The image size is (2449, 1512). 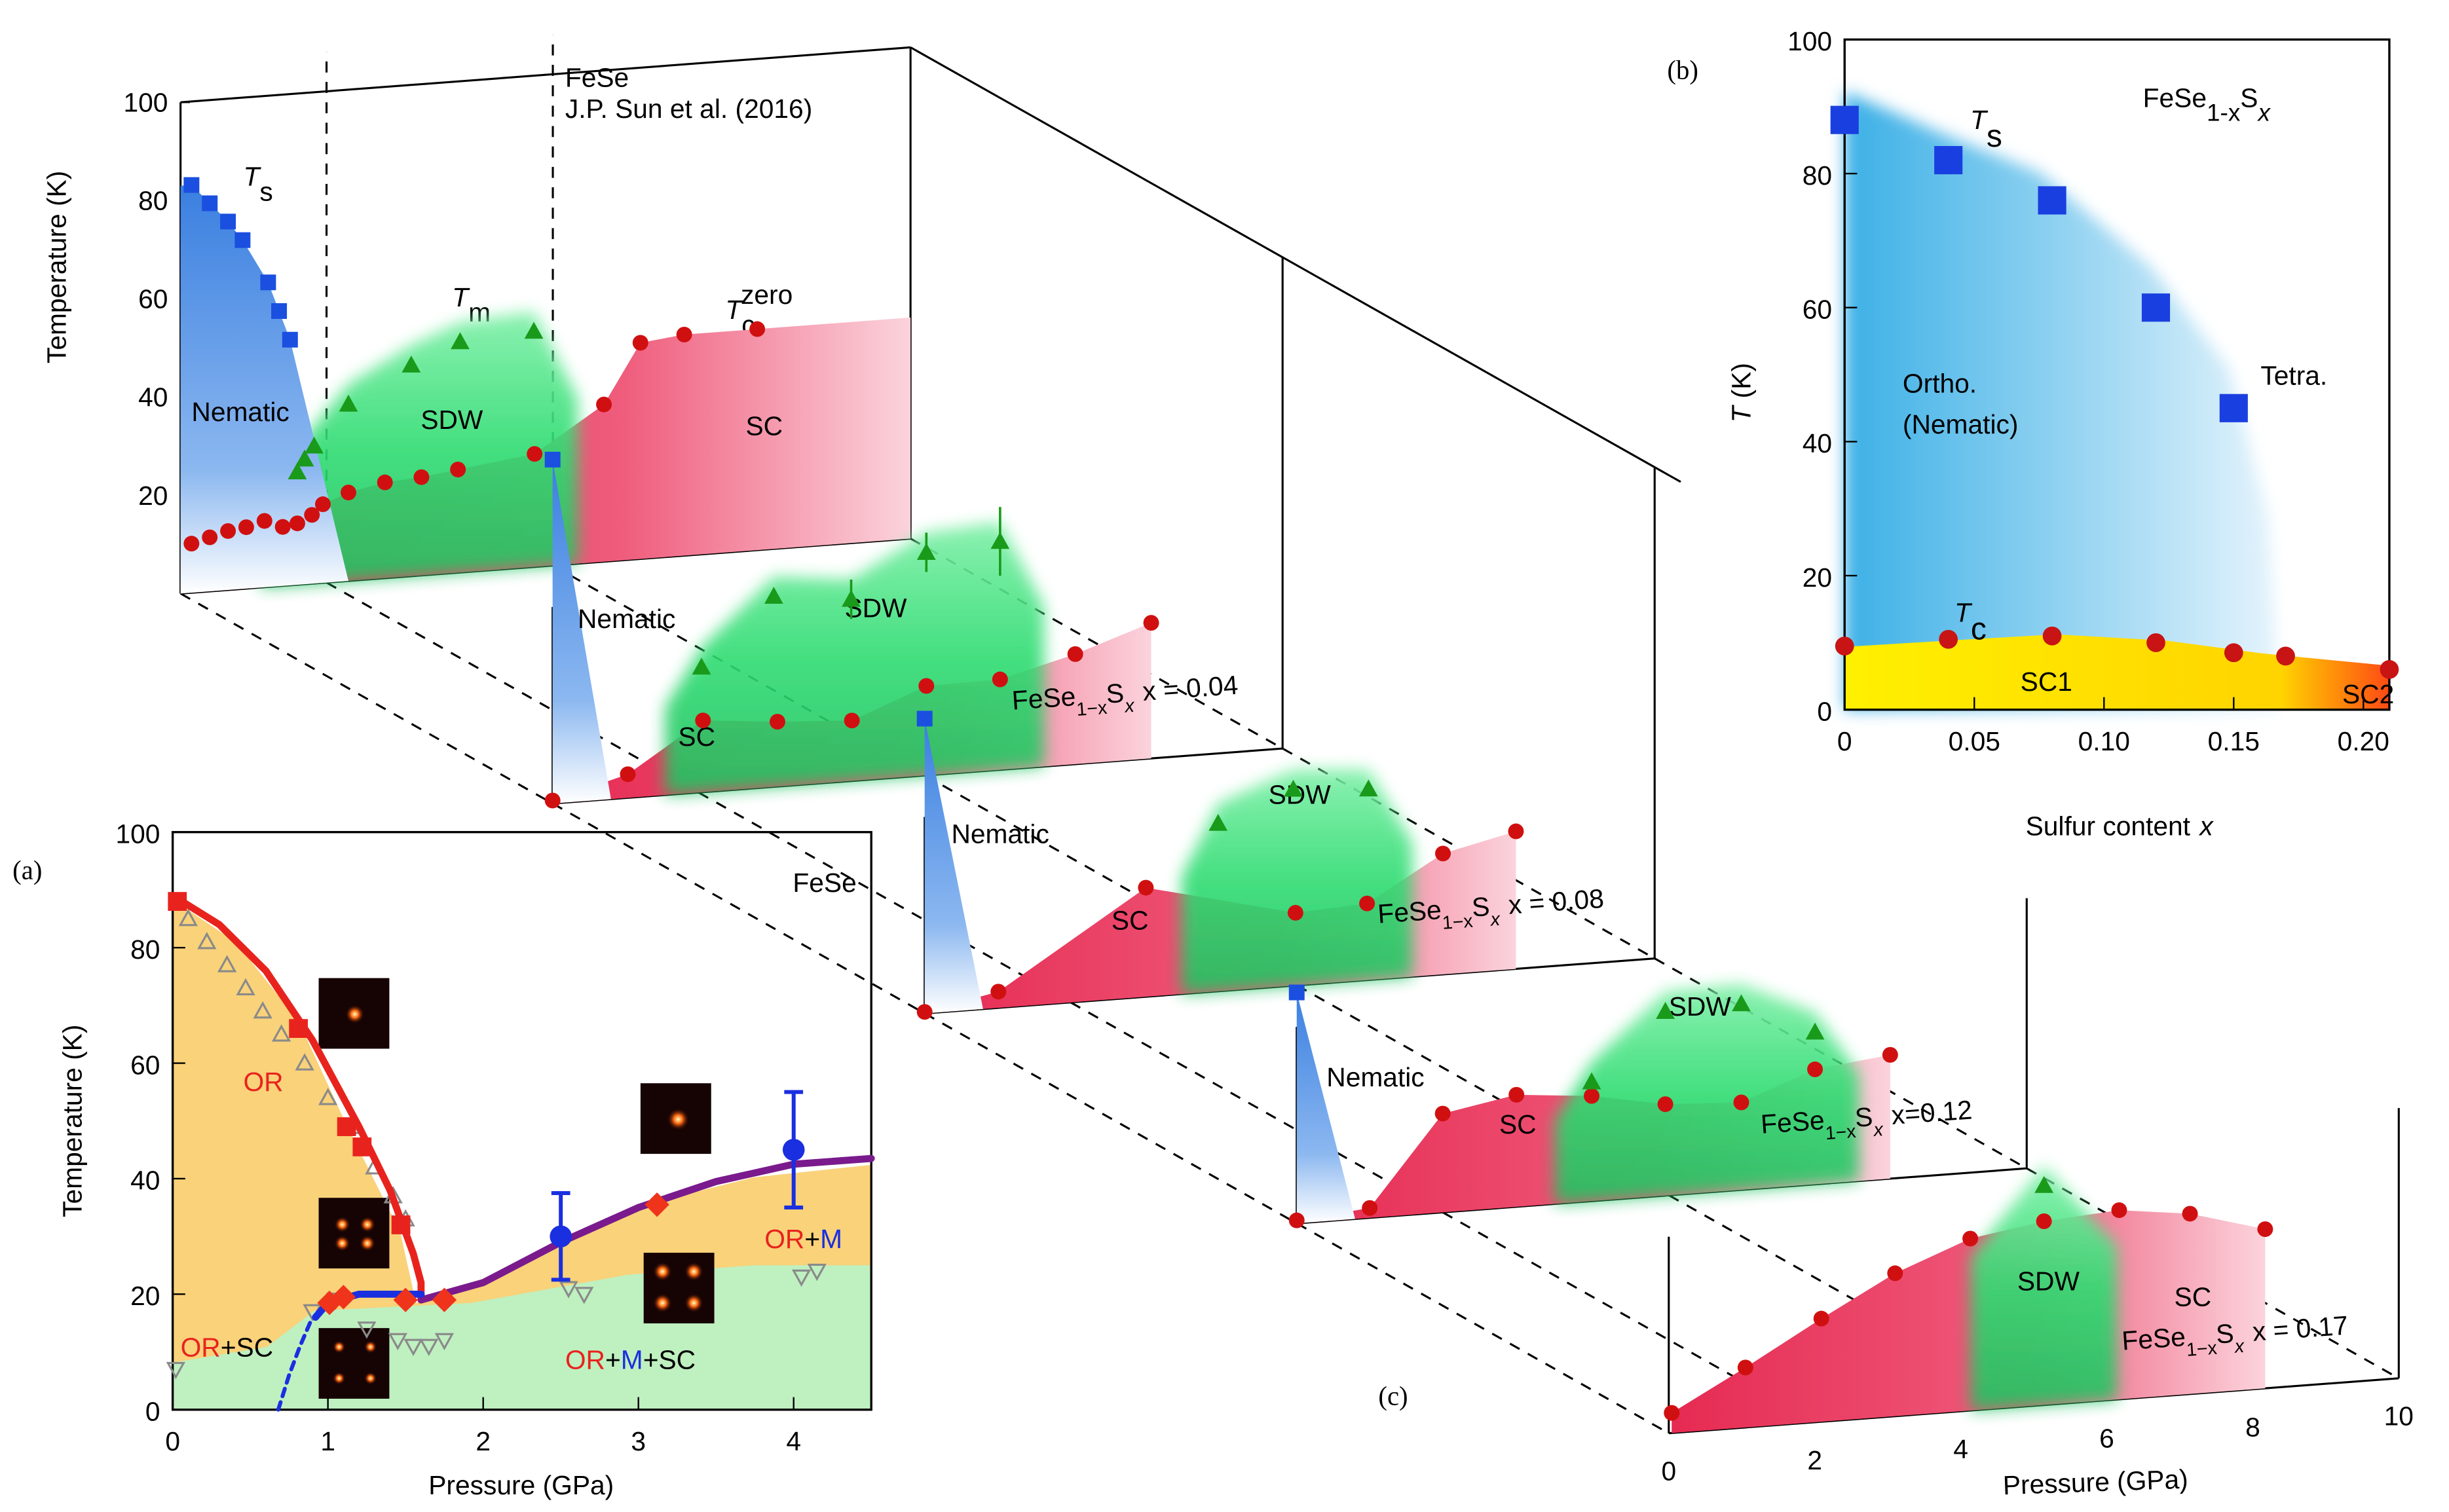 I want to click on x-tick-label: 10, so click(x=2399, y=1416).